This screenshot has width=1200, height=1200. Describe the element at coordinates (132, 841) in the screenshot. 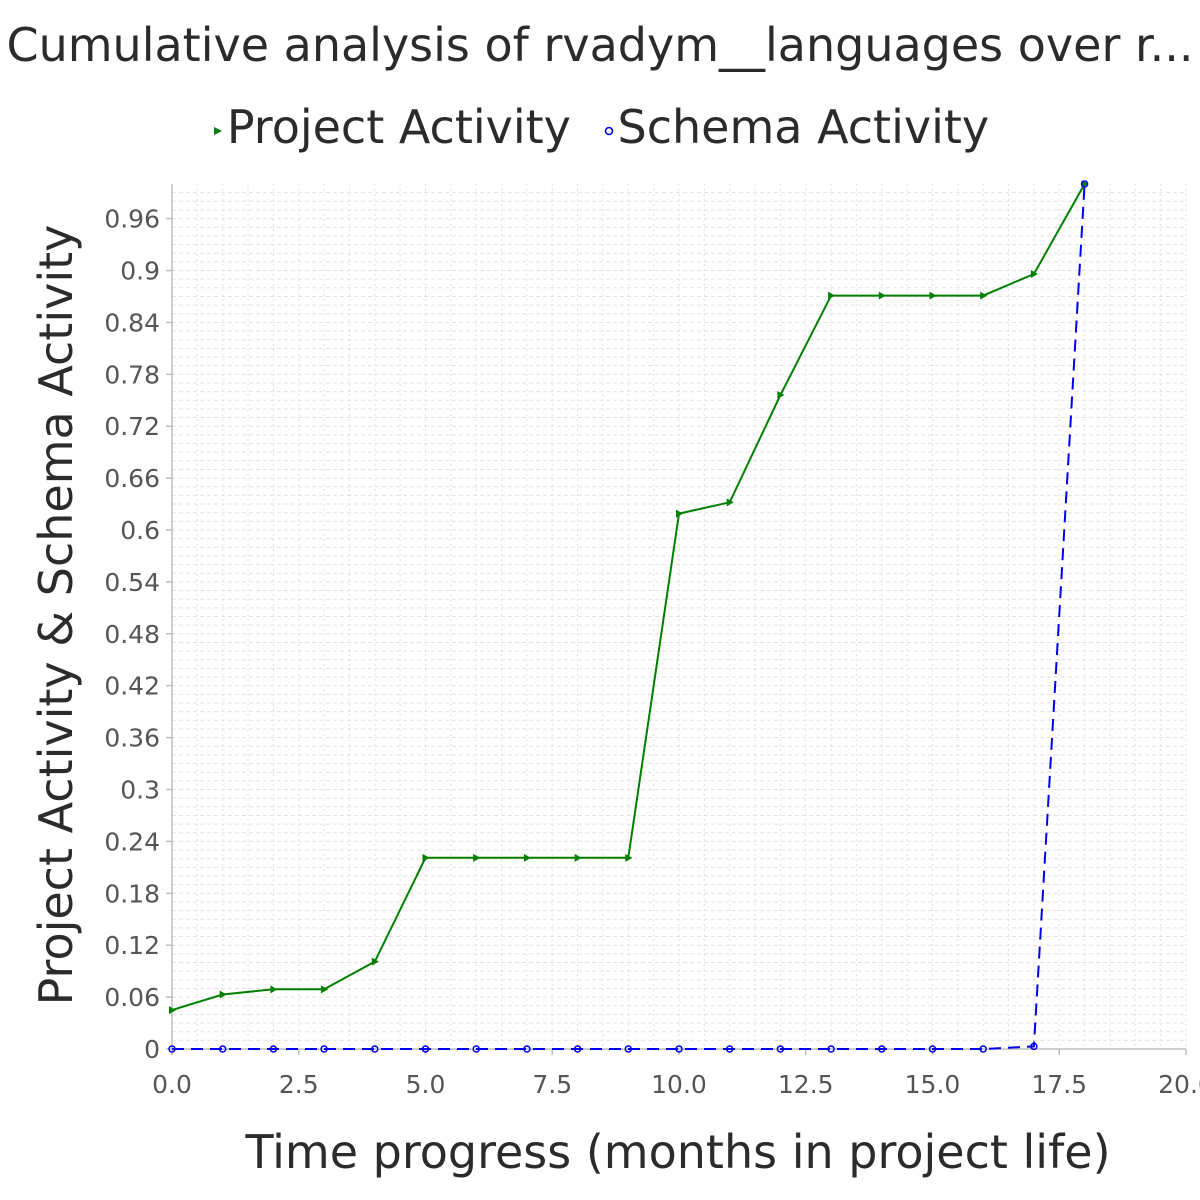

I see `y-tick-label: 0.24` at that location.